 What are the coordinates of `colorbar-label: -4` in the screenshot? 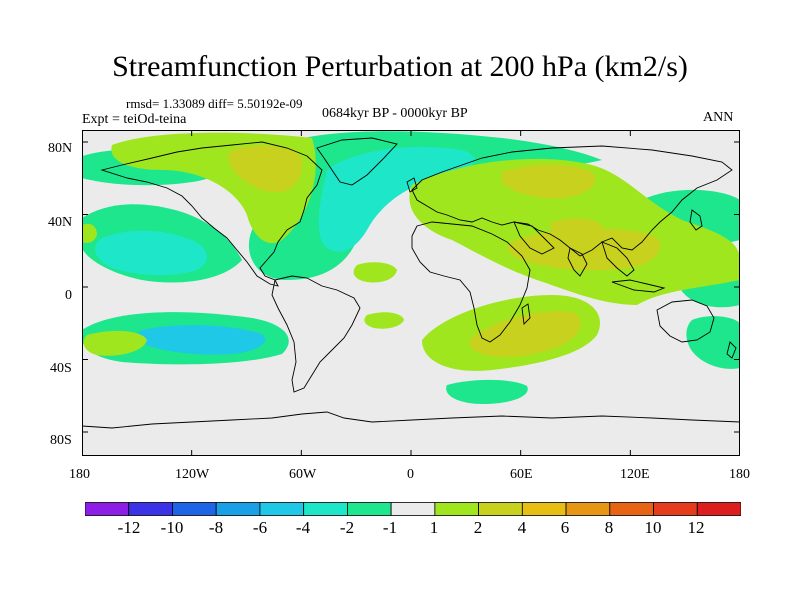 It's located at (303, 527).